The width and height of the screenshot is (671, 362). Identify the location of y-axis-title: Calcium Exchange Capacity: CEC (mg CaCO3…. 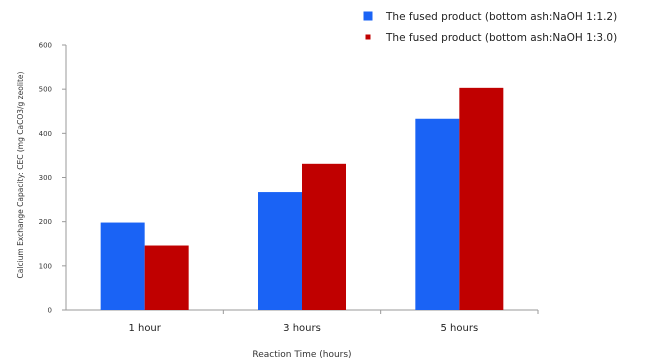
(20, 174).